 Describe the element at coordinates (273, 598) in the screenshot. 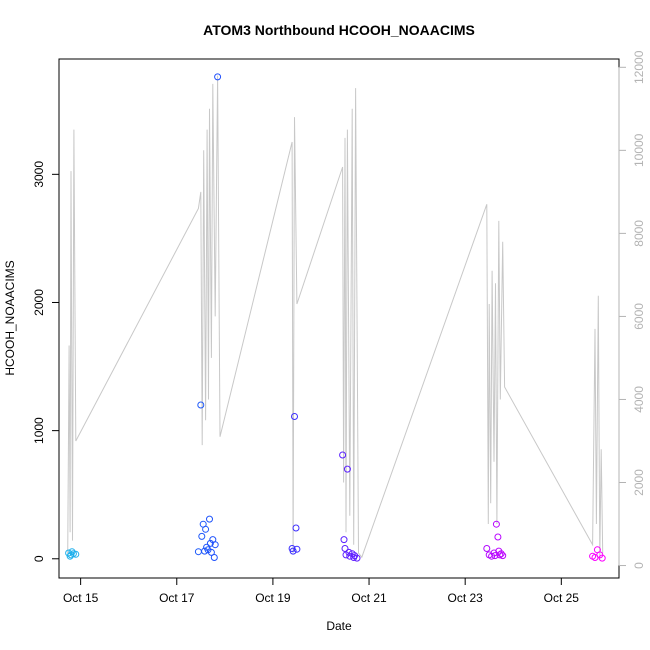

I see `x-tick-label: Oct 19` at that location.